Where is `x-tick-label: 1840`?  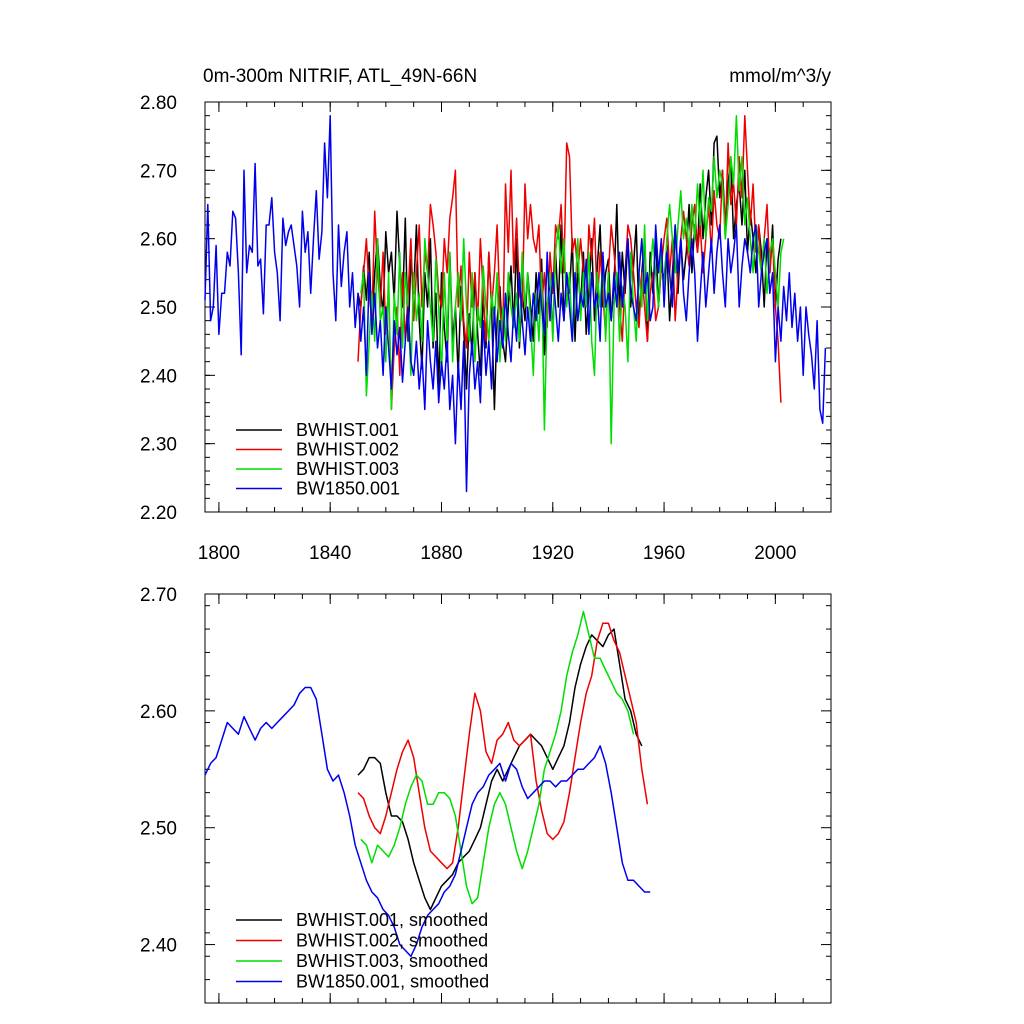 x-tick-label: 1840 is located at coordinates (330, 553).